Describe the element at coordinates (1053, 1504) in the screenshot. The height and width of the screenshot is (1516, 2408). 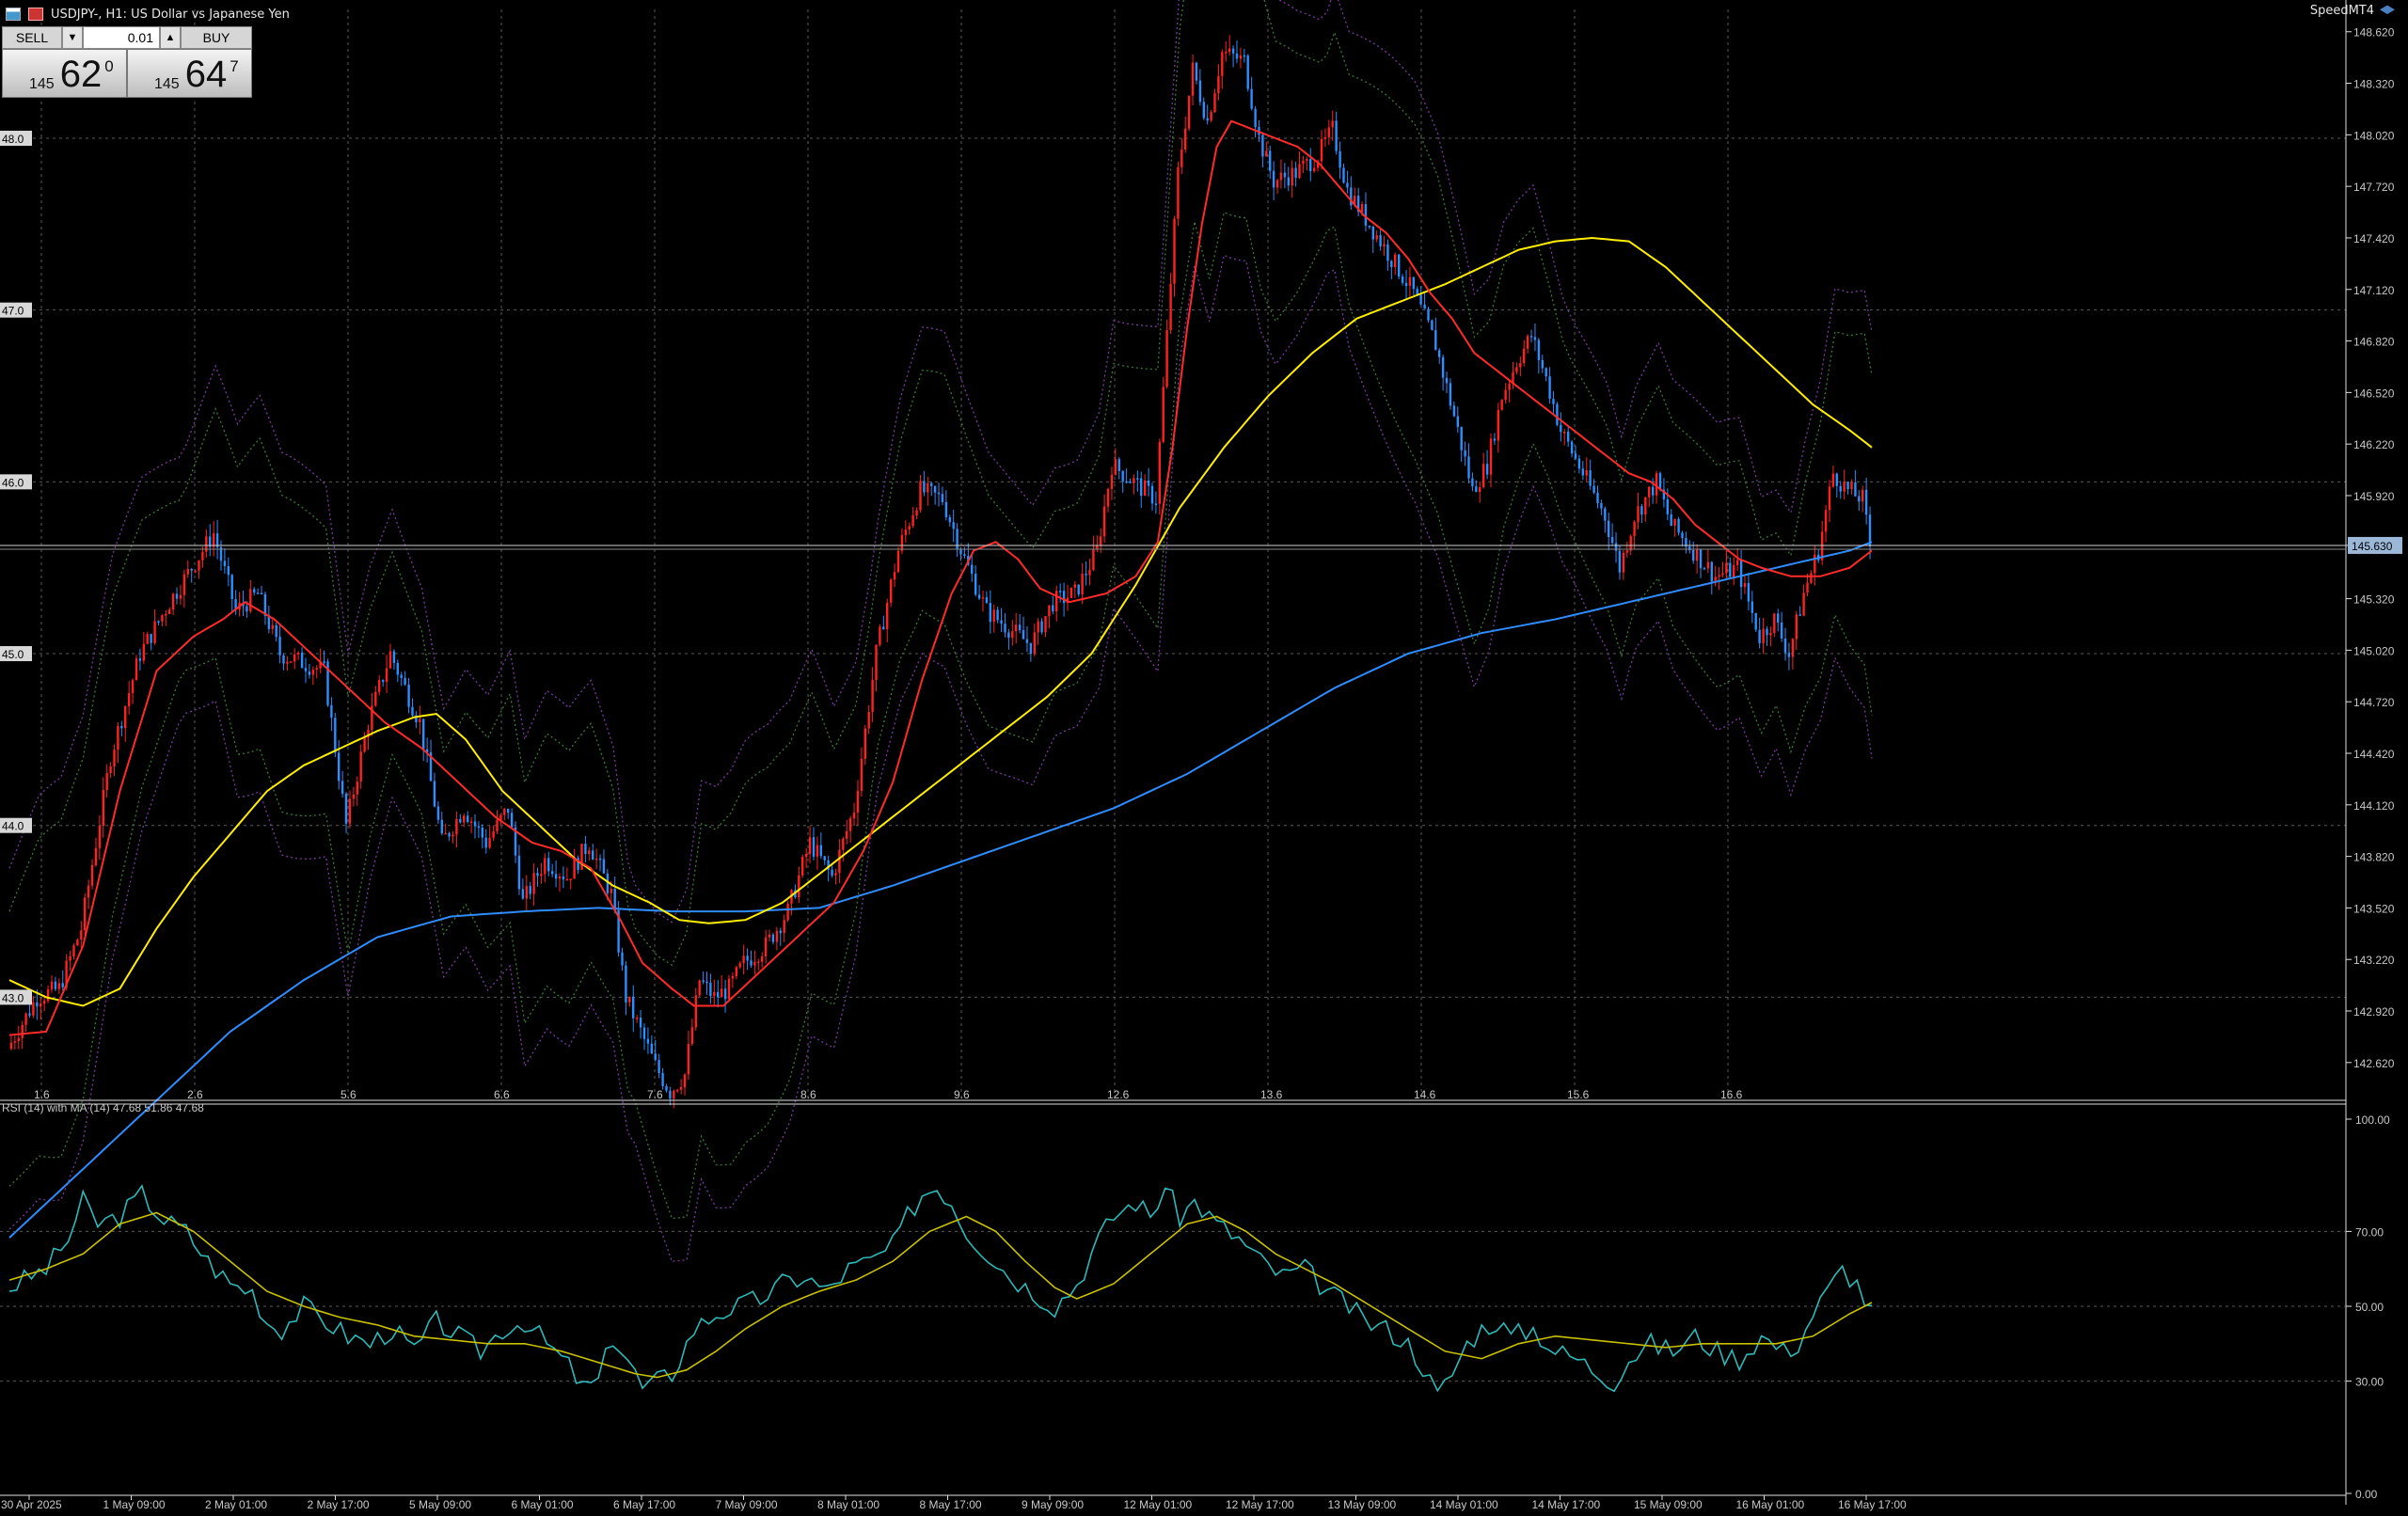
I see `bottom-time-label: 9 May 09:00` at that location.